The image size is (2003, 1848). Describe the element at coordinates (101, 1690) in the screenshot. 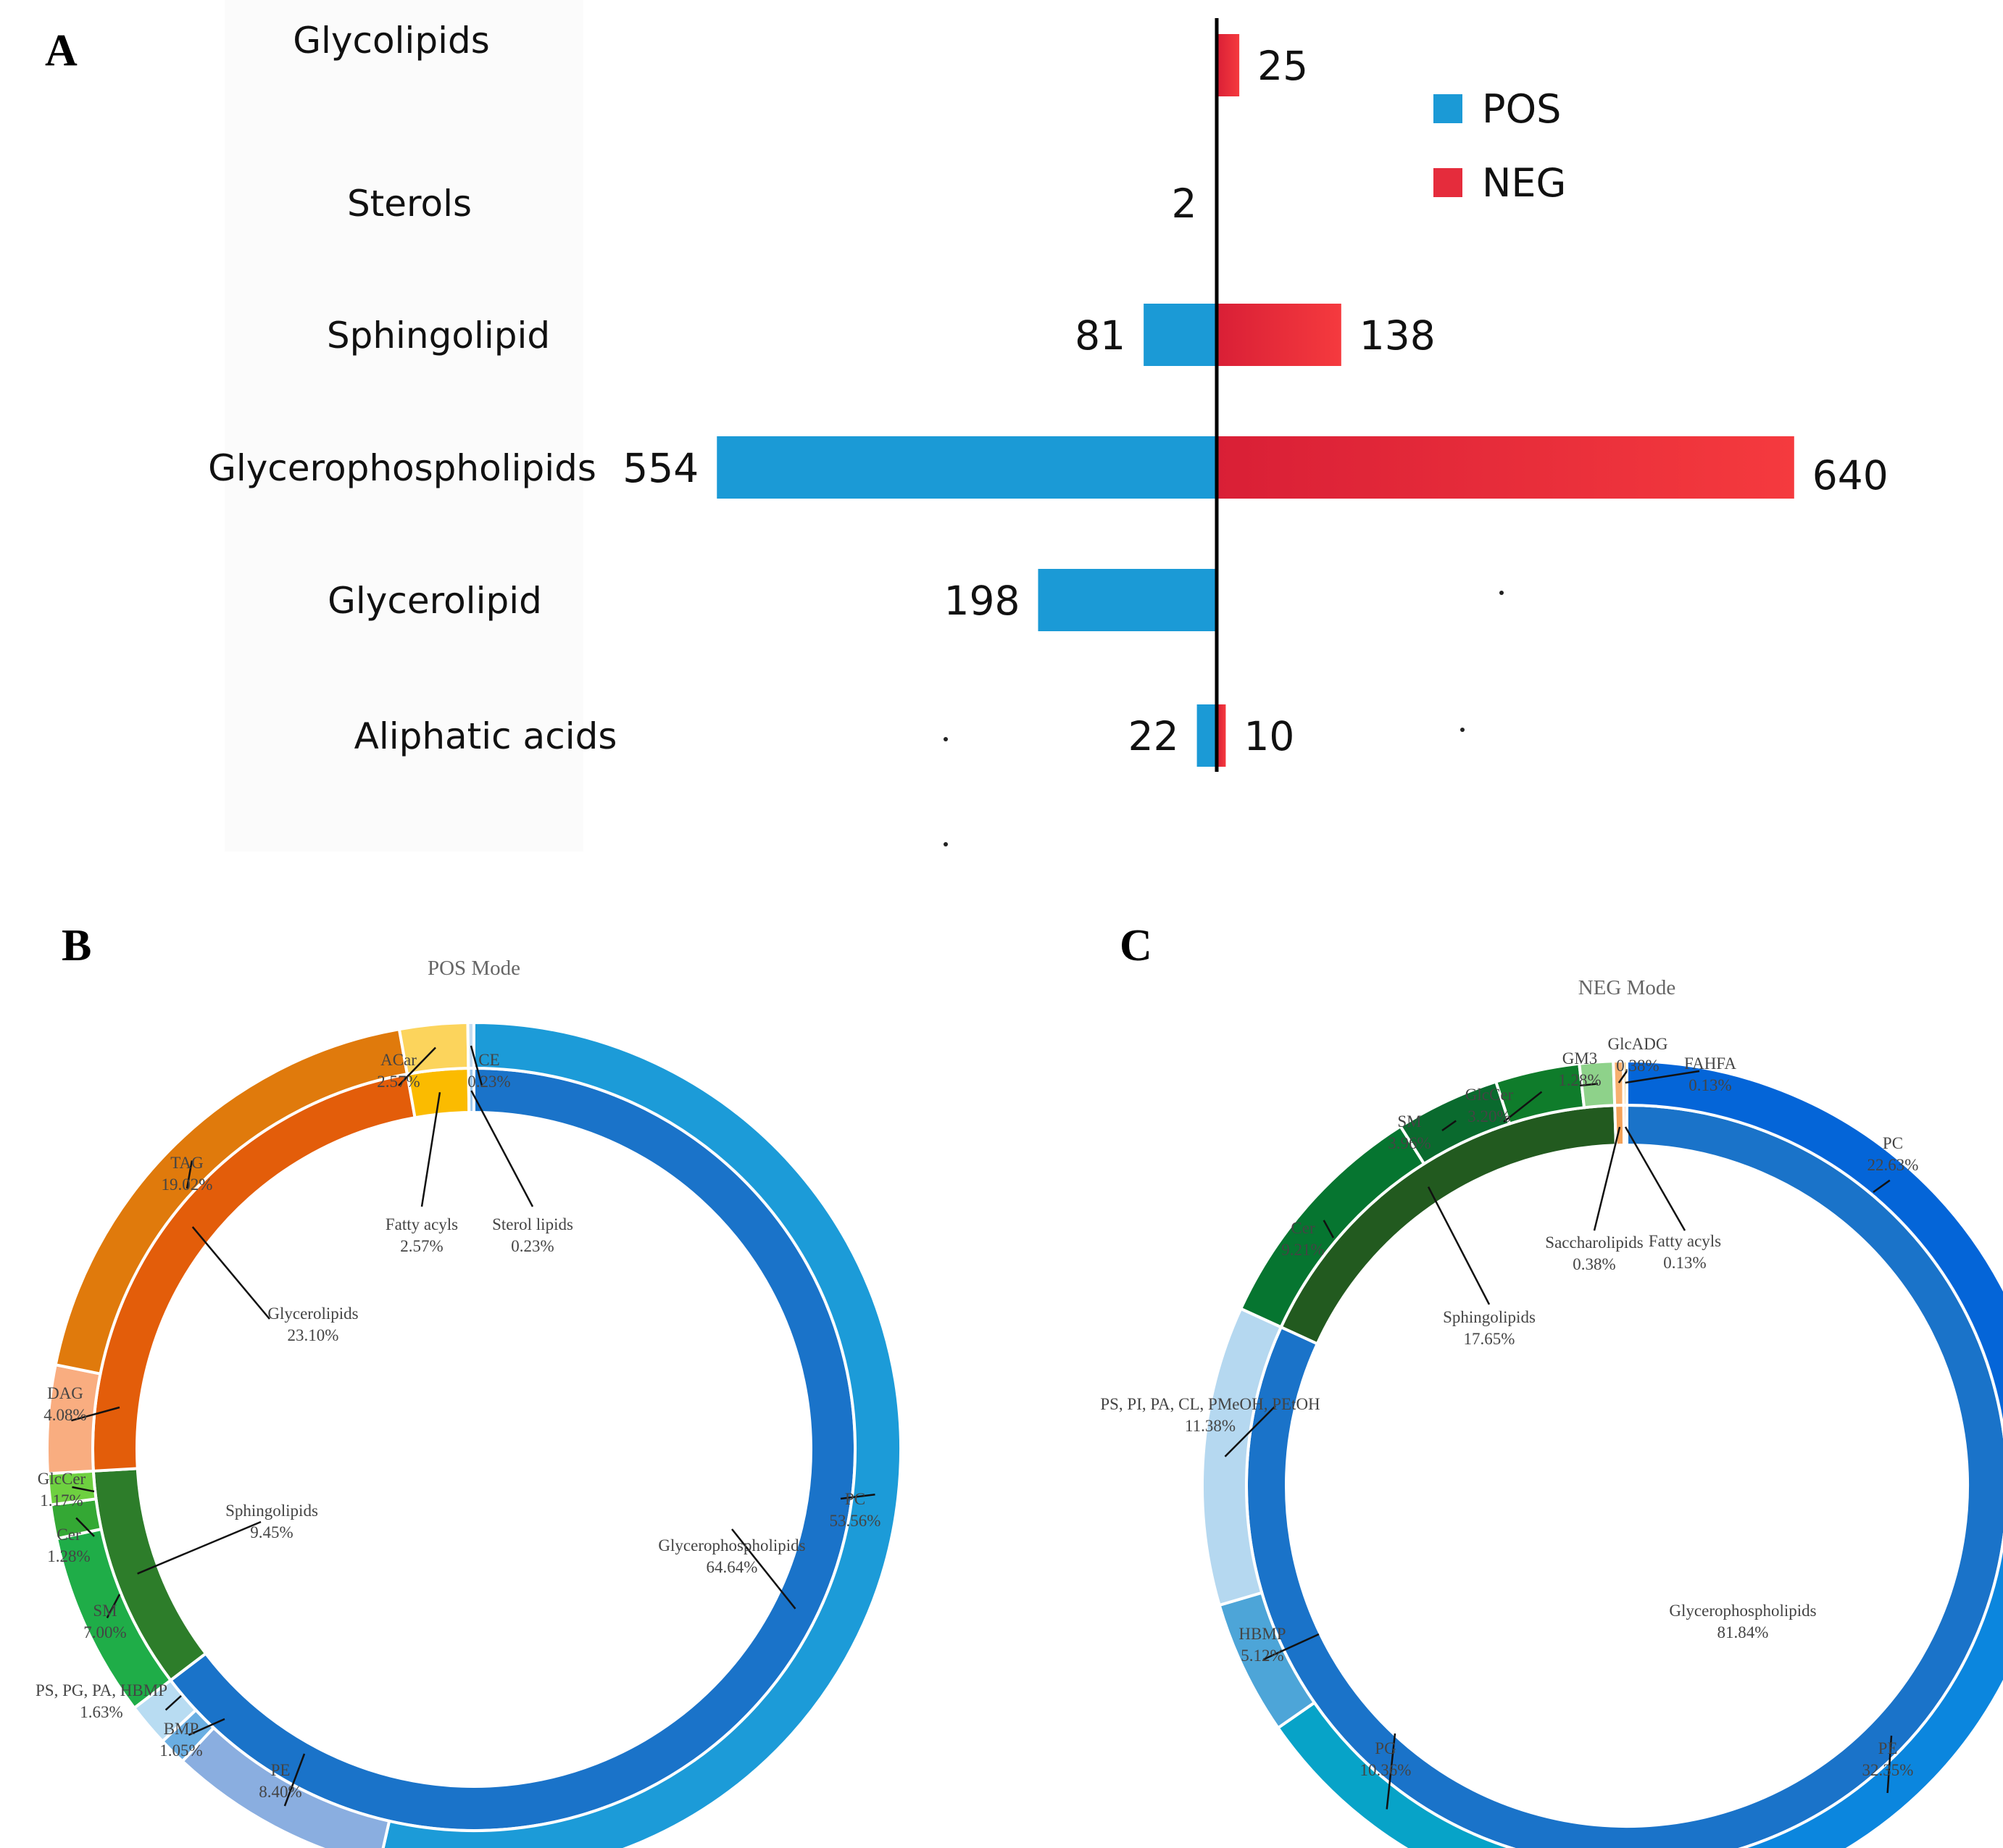

I see `pos-outer-label-name-ps-pg-pa-hbmp: PS, PG, PA, HBMP` at that location.